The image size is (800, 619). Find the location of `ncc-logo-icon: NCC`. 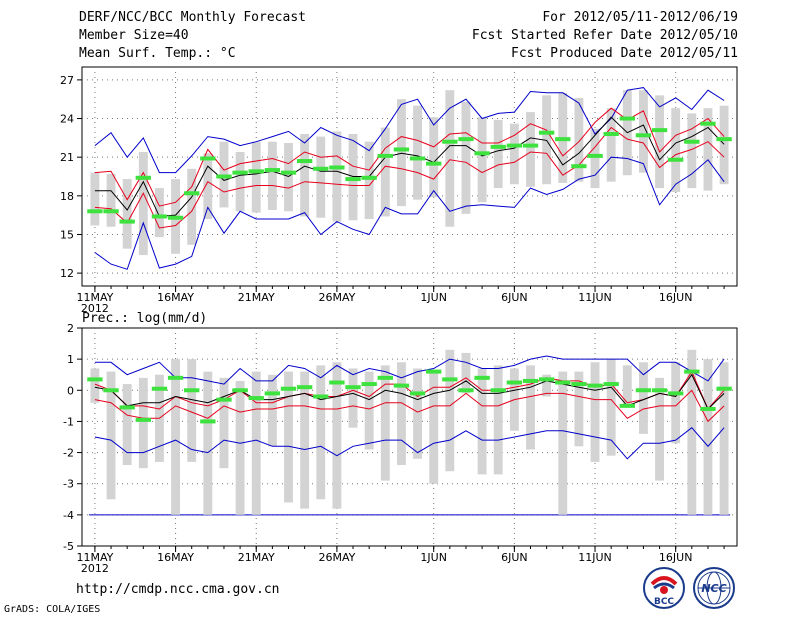

ncc-logo-icon: NCC is located at coordinates (714, 588).